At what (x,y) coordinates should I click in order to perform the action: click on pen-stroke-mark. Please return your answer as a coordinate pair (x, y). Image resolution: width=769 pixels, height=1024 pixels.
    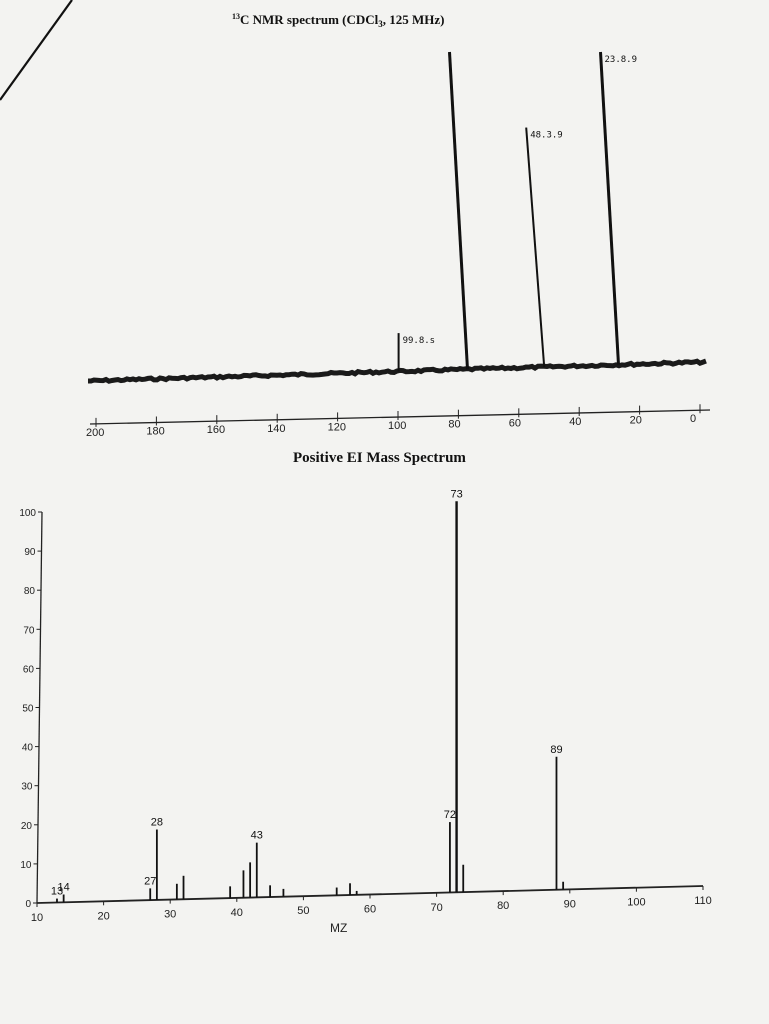
    Looking at the image, I should click on (36, 50).